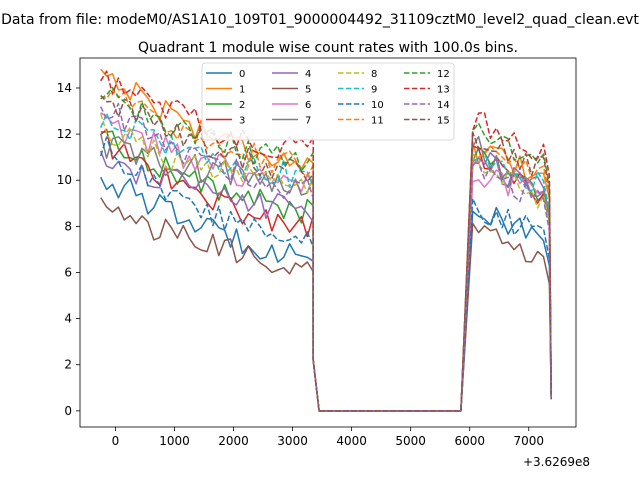 The image size is (640, 484). Describe the element at coordinates (308, 90) in the screenshot. I see `legend-label-5: 5` at that location.